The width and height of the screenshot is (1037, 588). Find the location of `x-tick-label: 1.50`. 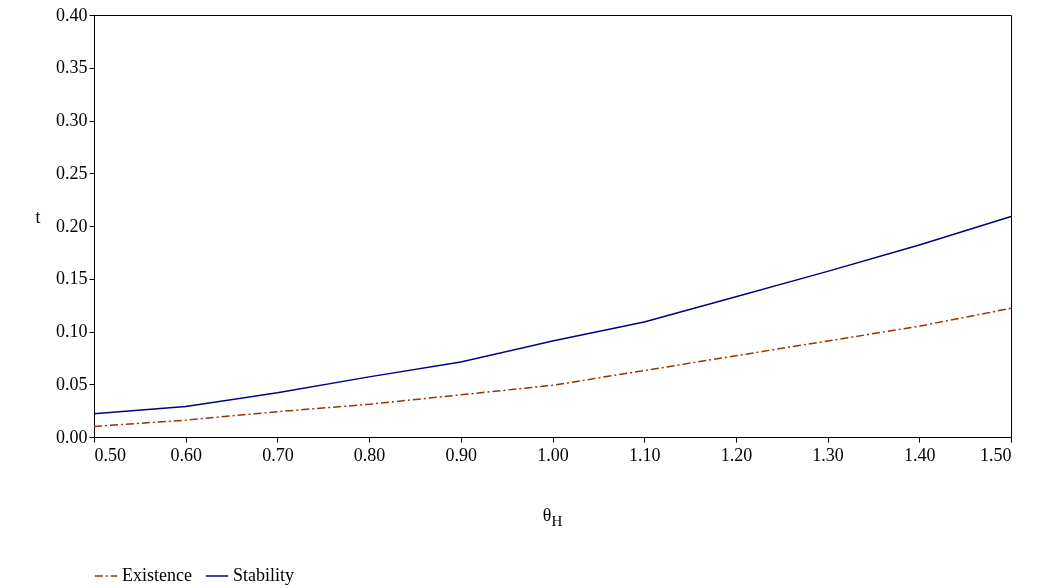

x-tick-label: 1.50 is located at coordinates (996, 454).